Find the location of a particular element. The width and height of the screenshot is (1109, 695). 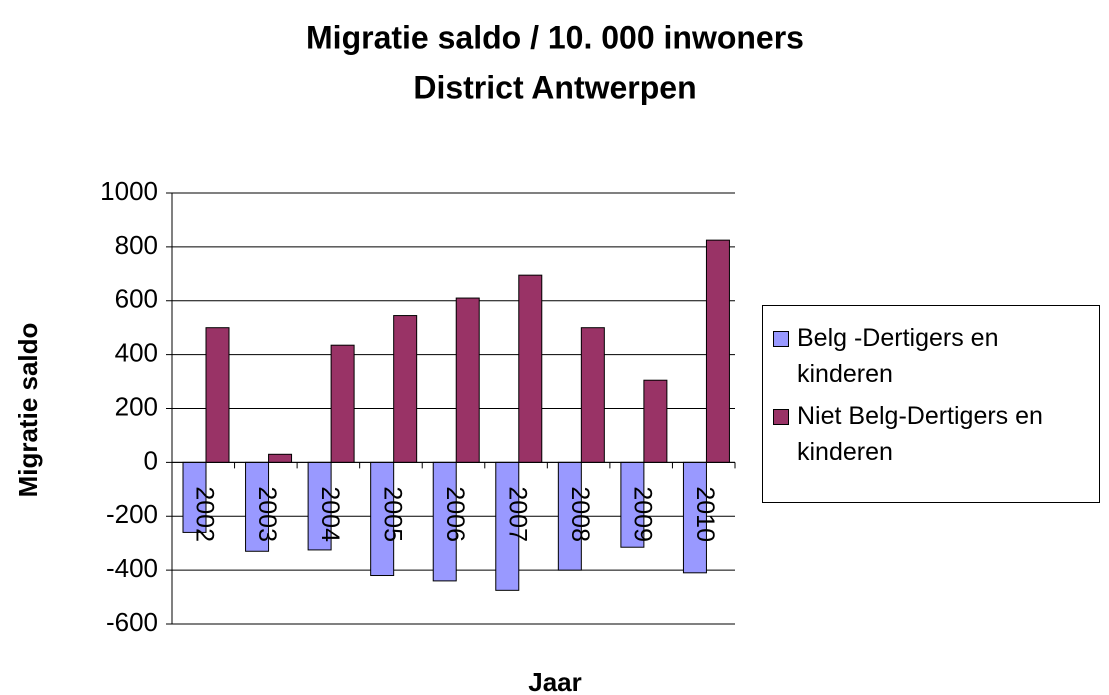

chart-title: Migratie saldo / 10. 000 inwoners is located at coordinates (555, 37).